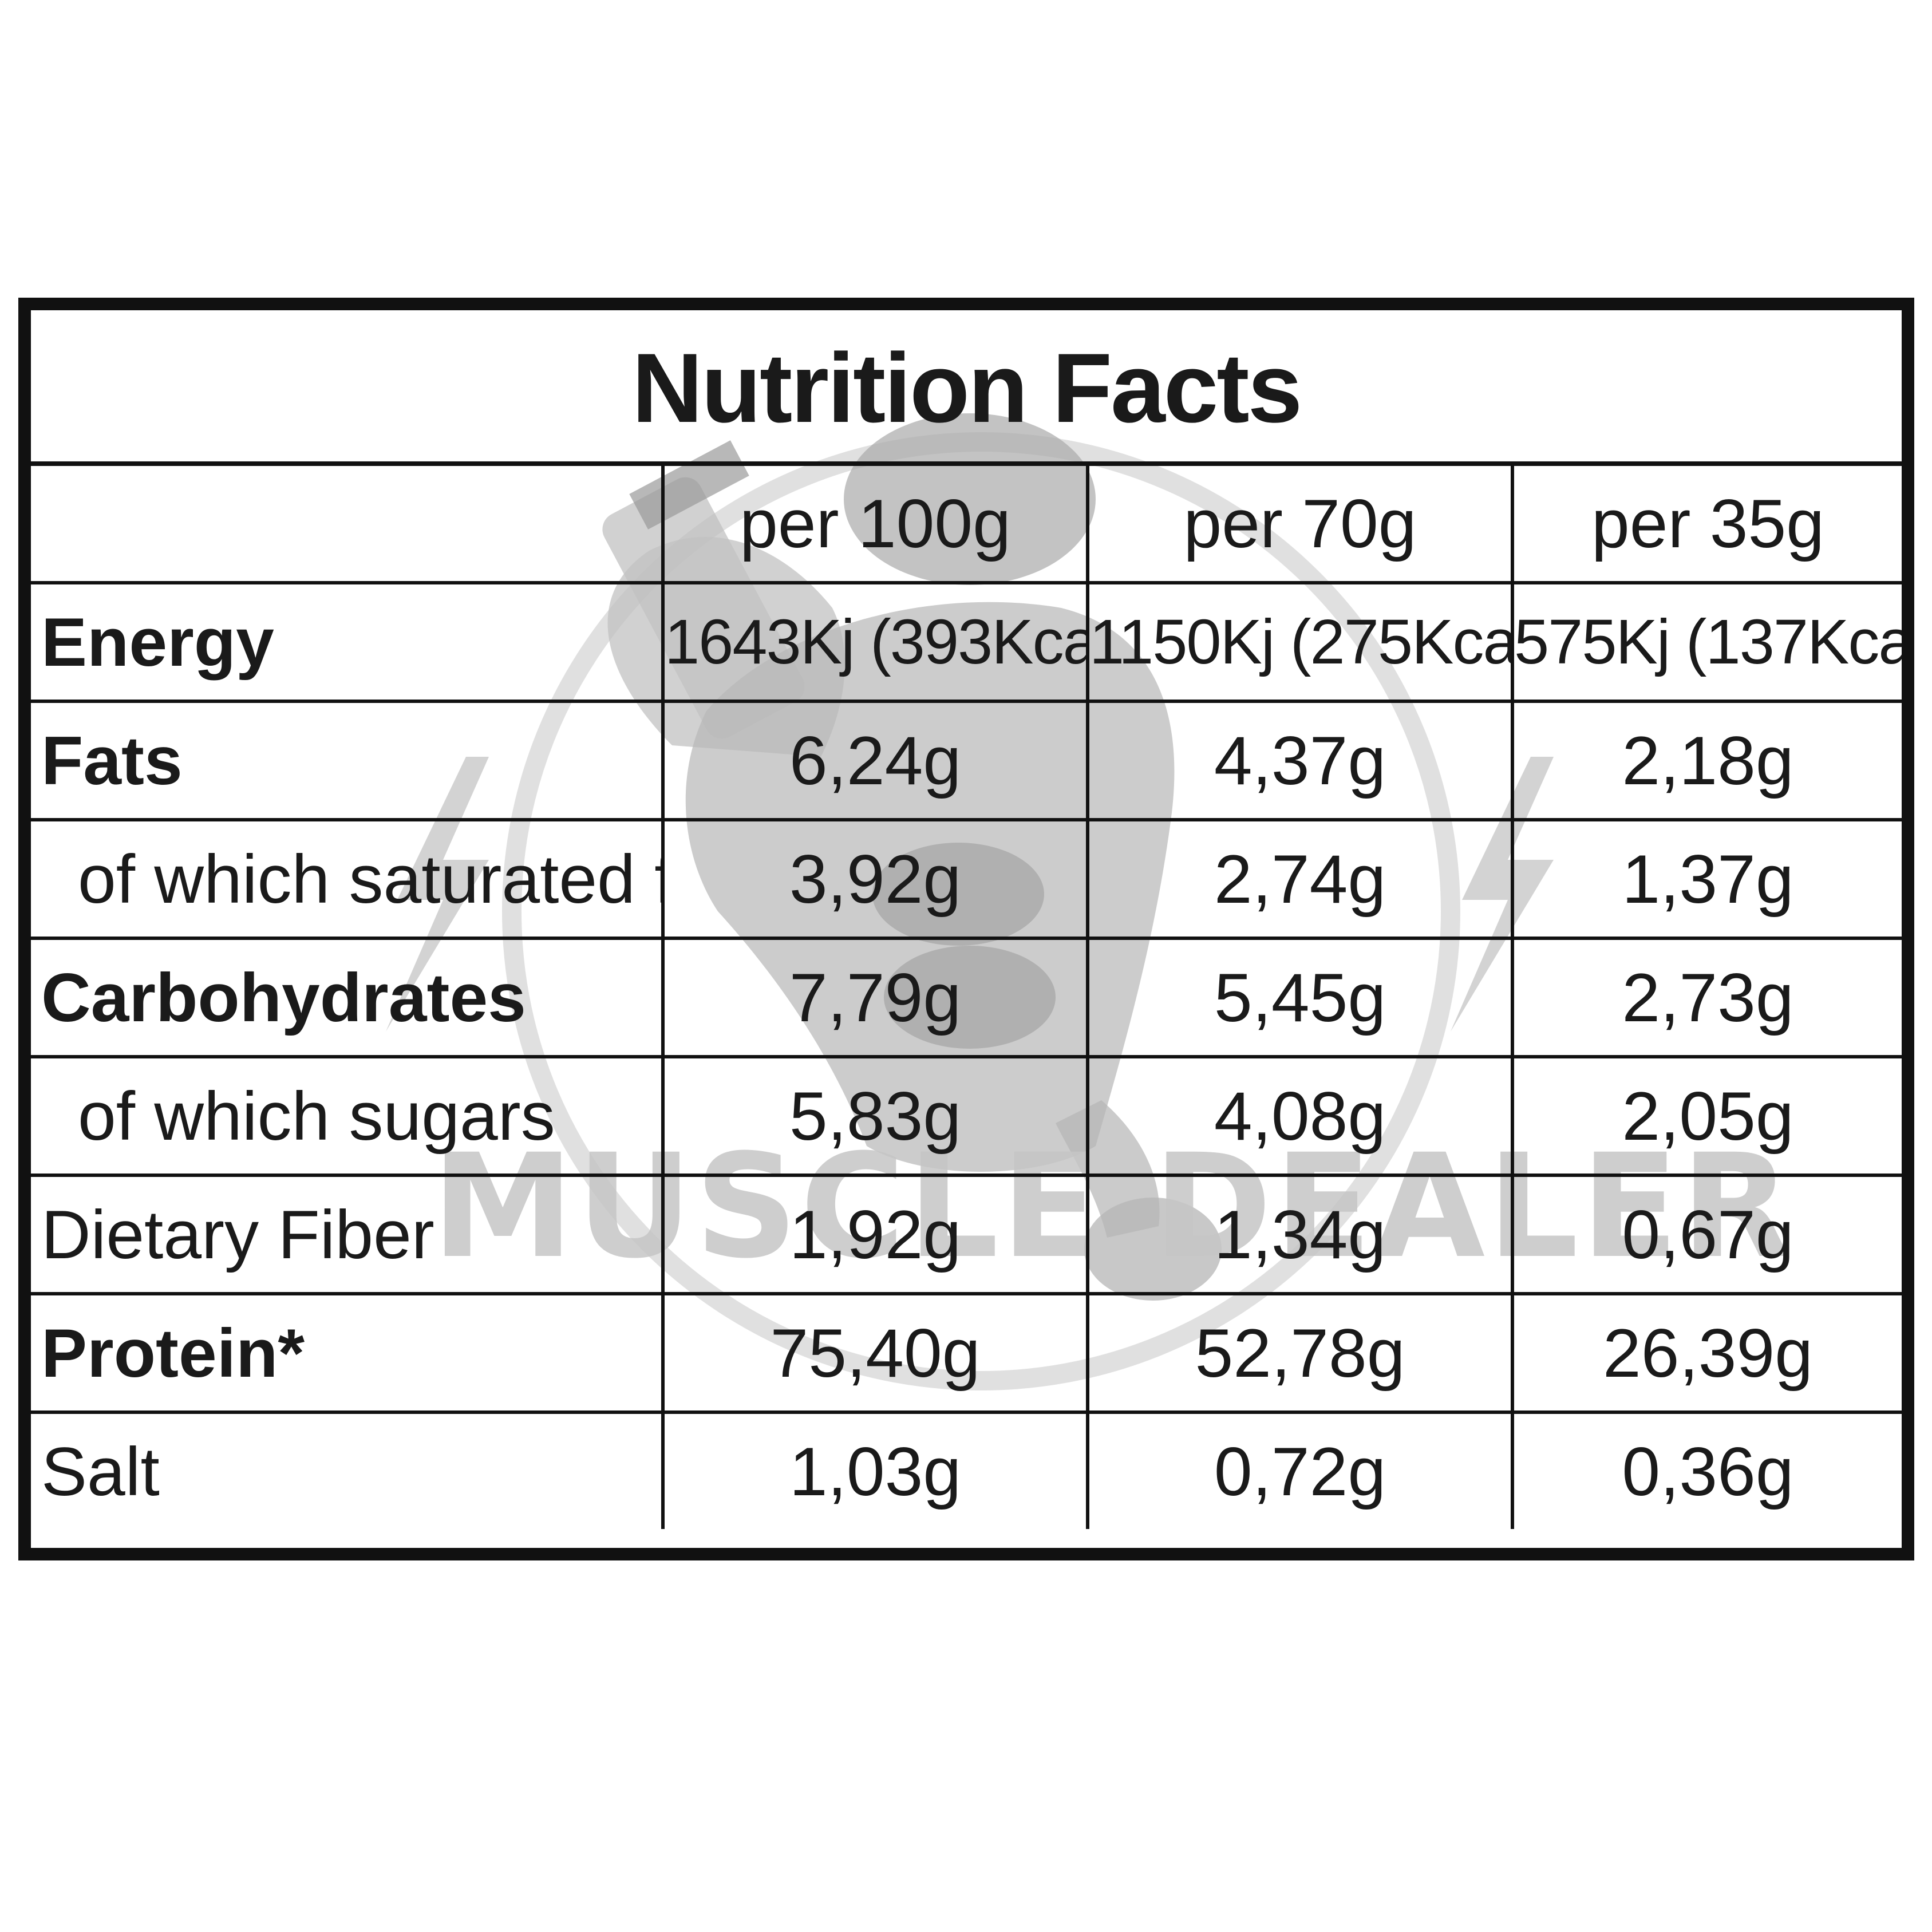 This screenshot has height=1932, width=1932. I want to click on value-per-35g: 0,67g, so click(1707, 1235).